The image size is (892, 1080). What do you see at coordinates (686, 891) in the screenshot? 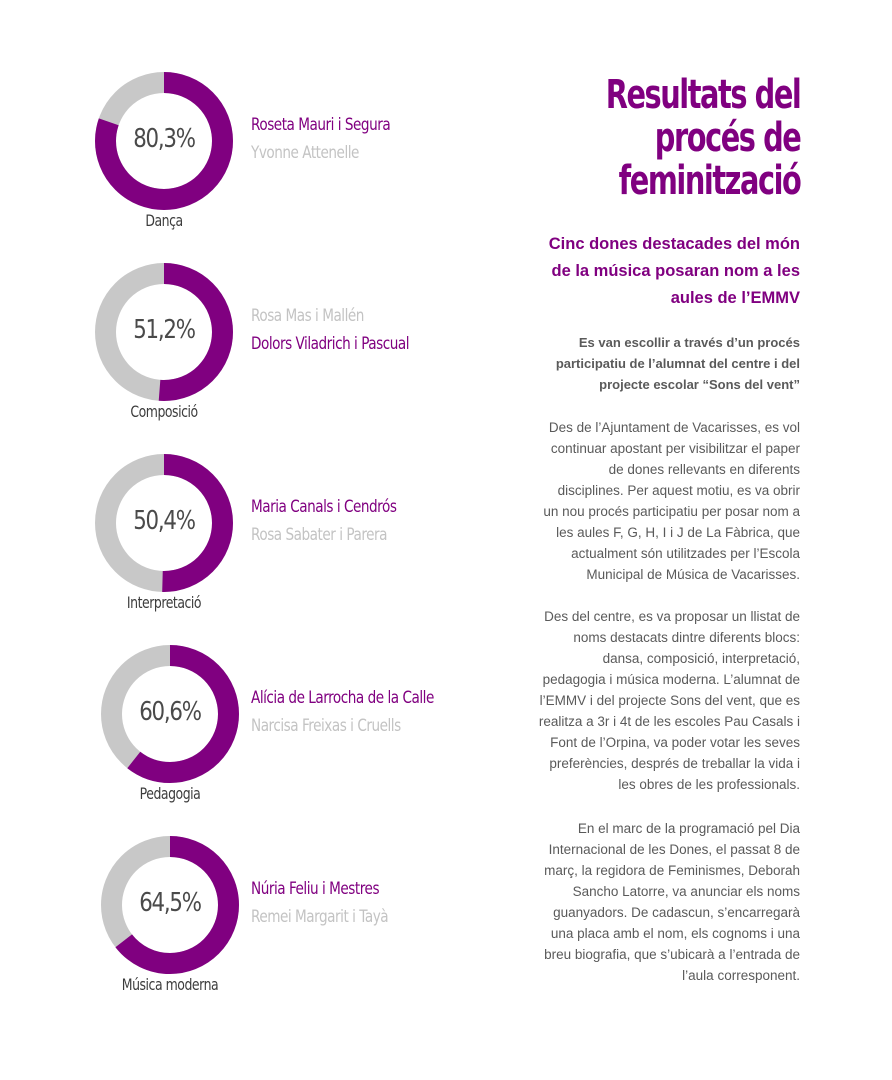
I see `text-line: Sancho Latorre, va anunciar els noms` at bounding box center [686, 891].